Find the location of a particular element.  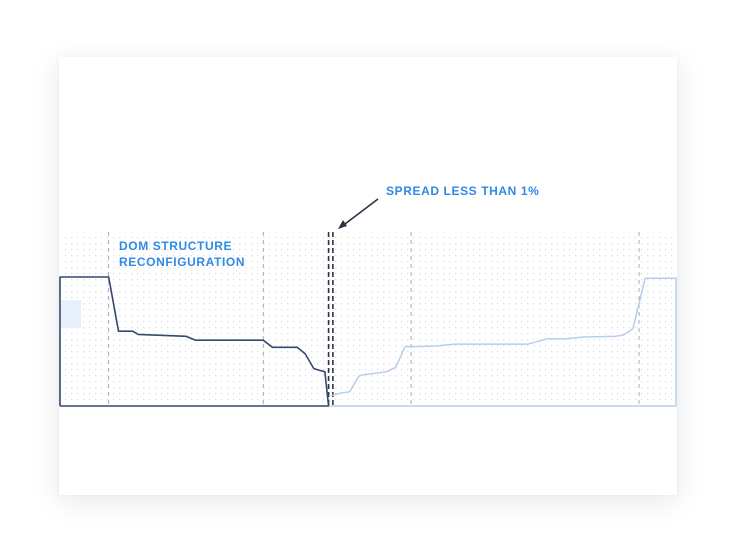

series-dark-line is located at coordinates (194, 341).